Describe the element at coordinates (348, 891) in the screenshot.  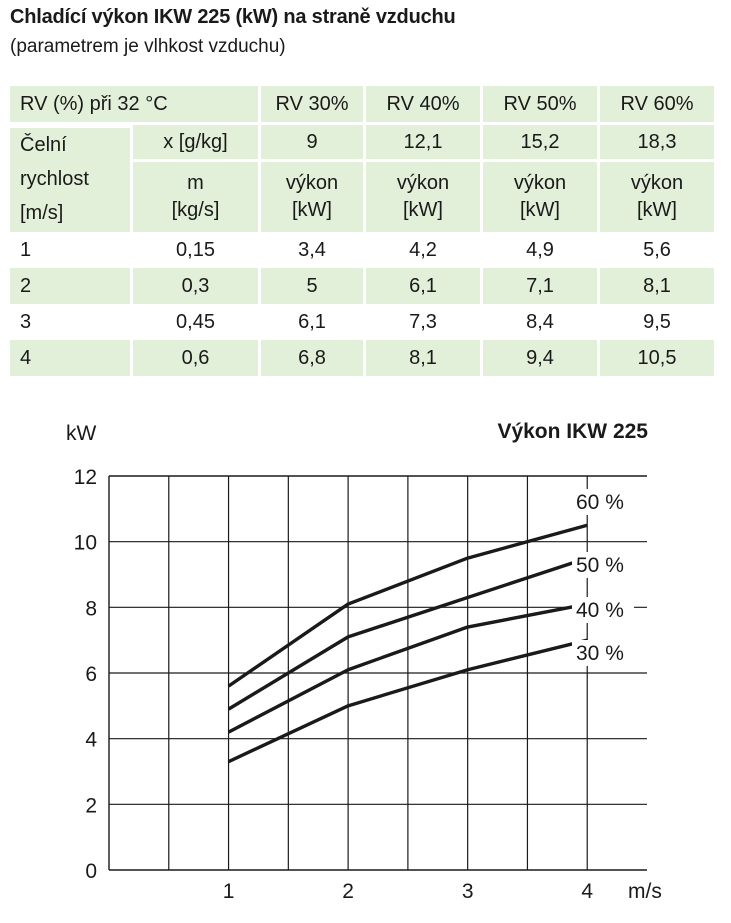
I see `x-tick-label: 2` at that location.